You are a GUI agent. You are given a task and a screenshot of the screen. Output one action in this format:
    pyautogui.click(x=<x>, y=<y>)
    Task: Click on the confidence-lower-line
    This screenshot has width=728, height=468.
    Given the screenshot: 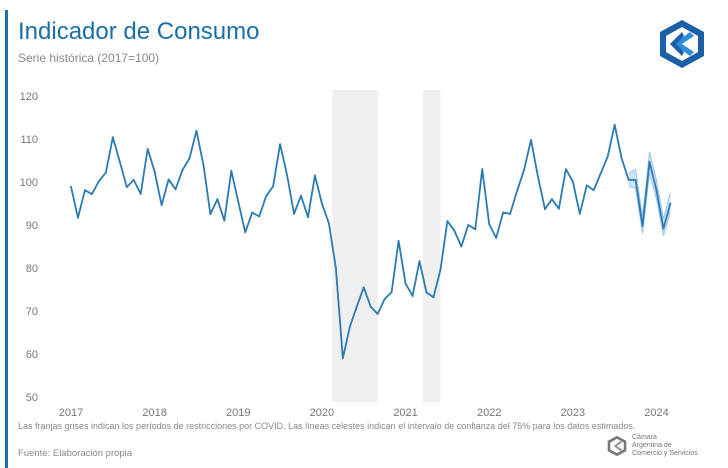 What is the action you would take?
    pyautogui.click(x=649, y=204)
    